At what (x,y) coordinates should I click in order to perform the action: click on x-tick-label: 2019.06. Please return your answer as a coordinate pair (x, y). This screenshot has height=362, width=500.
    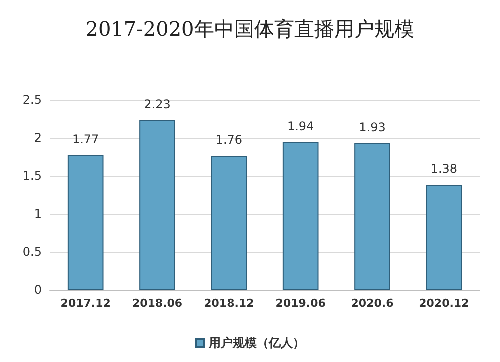
    Looking at the image, I should click on (301, 303).